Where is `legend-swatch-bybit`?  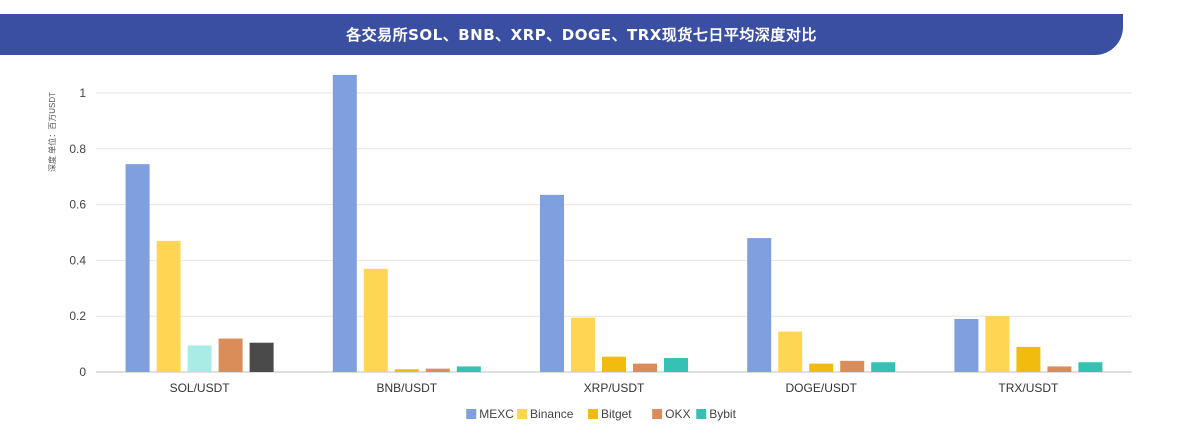
legend-swatch-bybit is located at coordinates (701, 414).